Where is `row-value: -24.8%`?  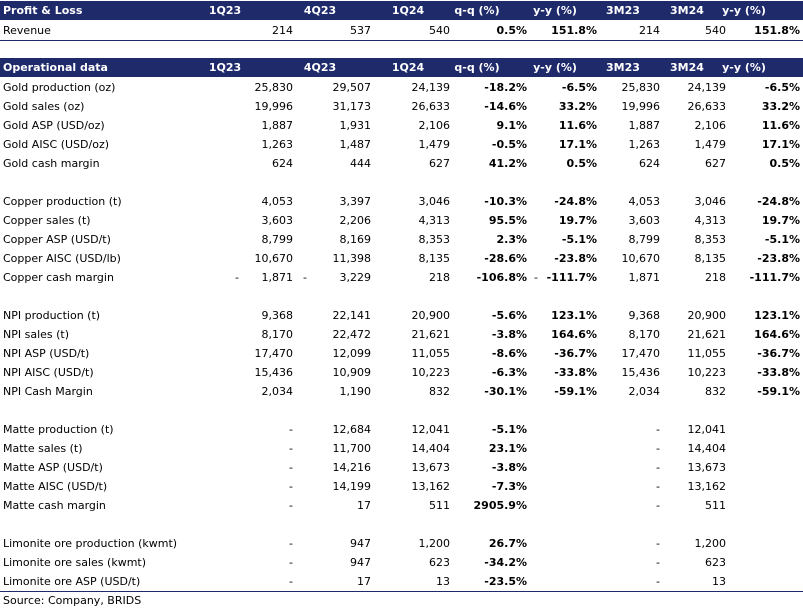 row-value: -24.8% is located at coordinates (778, 201).